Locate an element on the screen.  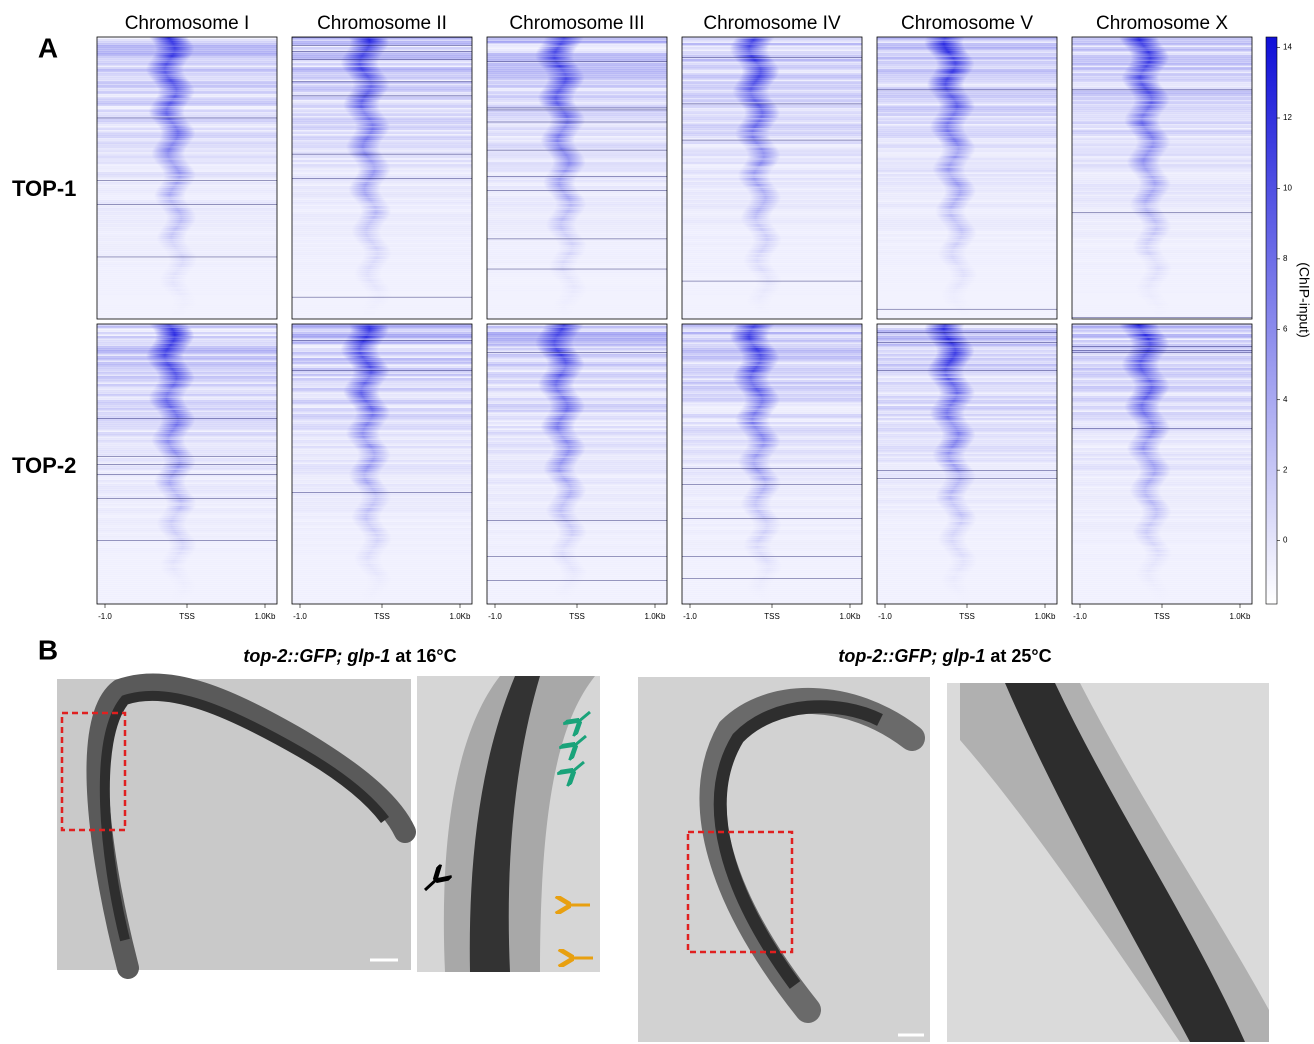
x-tick-label: -1.0 is located at coordinates (495, 616).